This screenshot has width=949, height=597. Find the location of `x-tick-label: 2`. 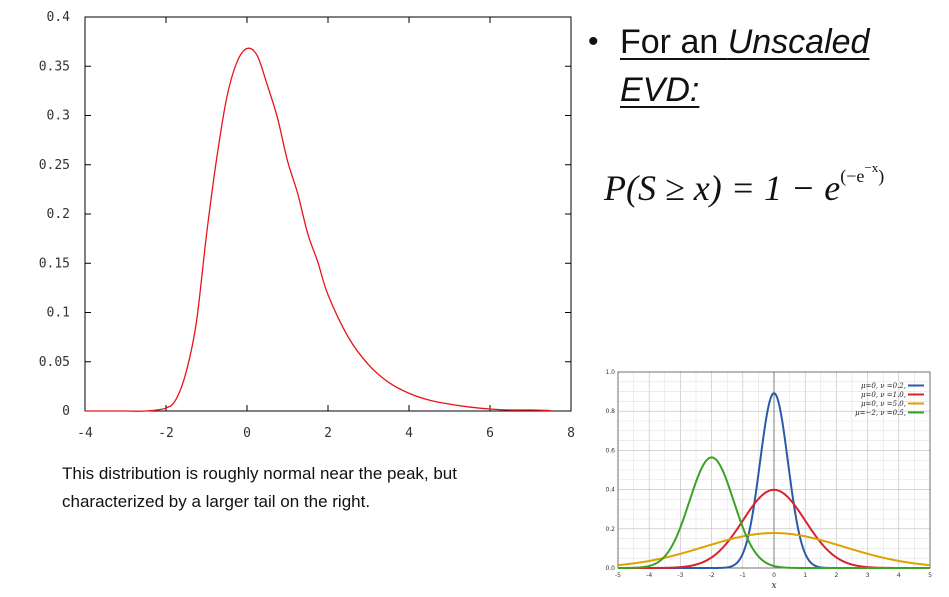

x-tick-label: 2 is located at coordinates (328, 433).